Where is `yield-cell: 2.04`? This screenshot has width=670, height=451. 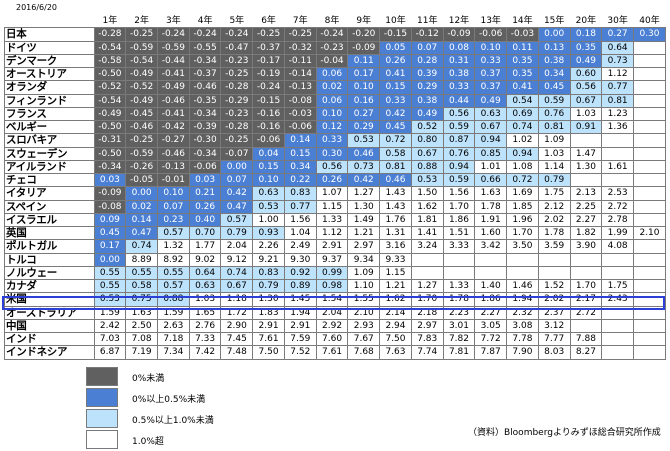 yield-cell: 2.04 is located at coordinates (237, 246).